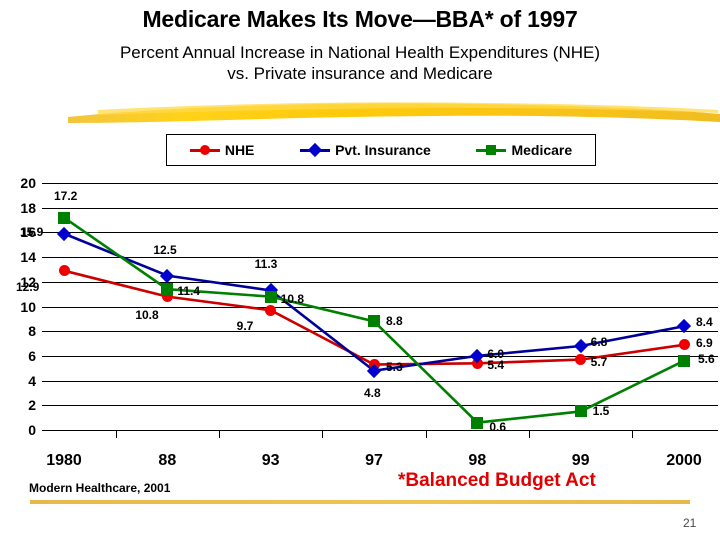  I want to click on data-point-label: 9.7, so click(245, 326).